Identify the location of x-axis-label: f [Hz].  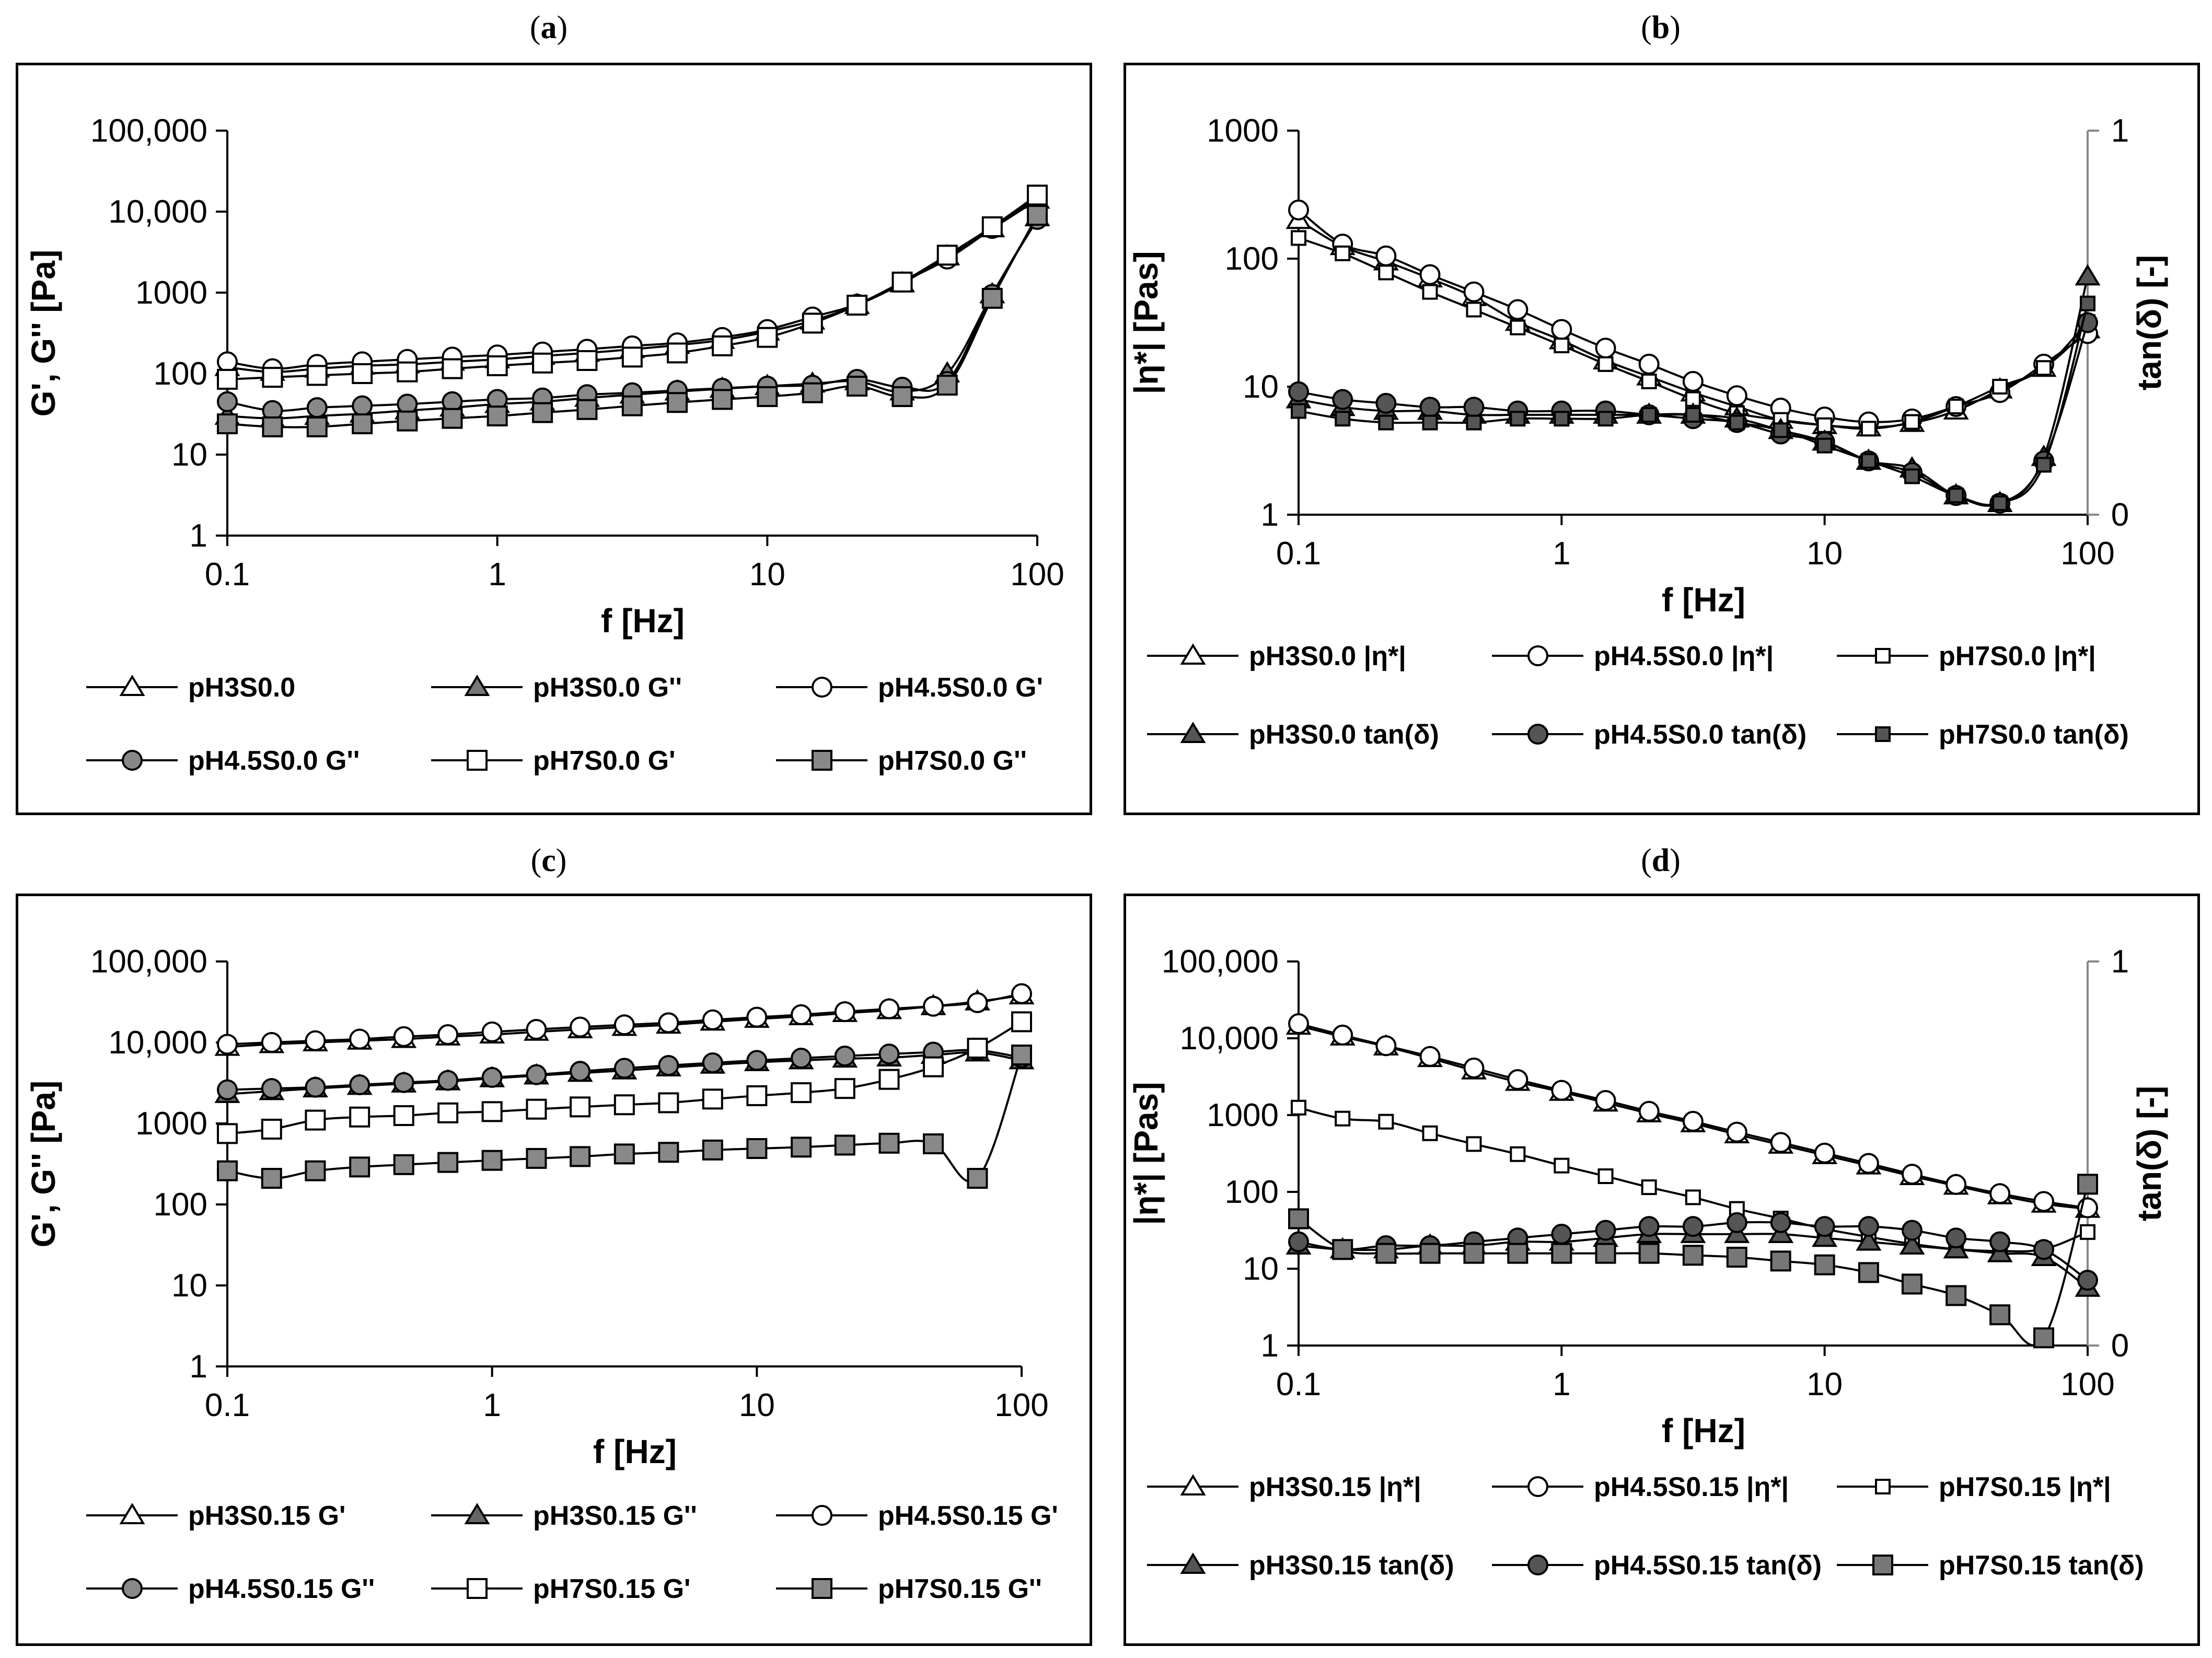
(643, 621).